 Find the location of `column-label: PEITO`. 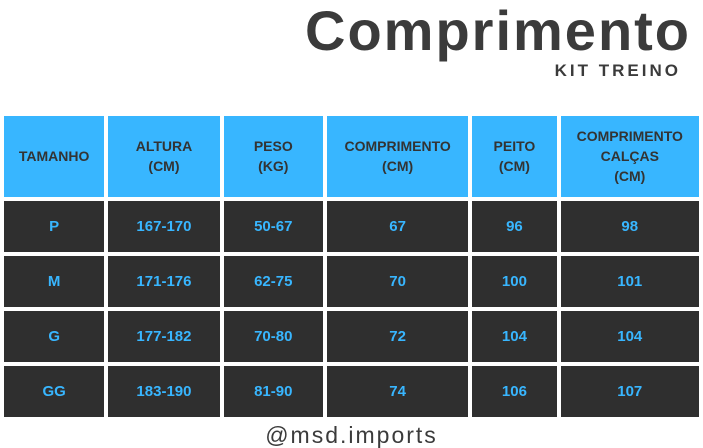

column-label: PEITO is located at coordinates (514, 145).